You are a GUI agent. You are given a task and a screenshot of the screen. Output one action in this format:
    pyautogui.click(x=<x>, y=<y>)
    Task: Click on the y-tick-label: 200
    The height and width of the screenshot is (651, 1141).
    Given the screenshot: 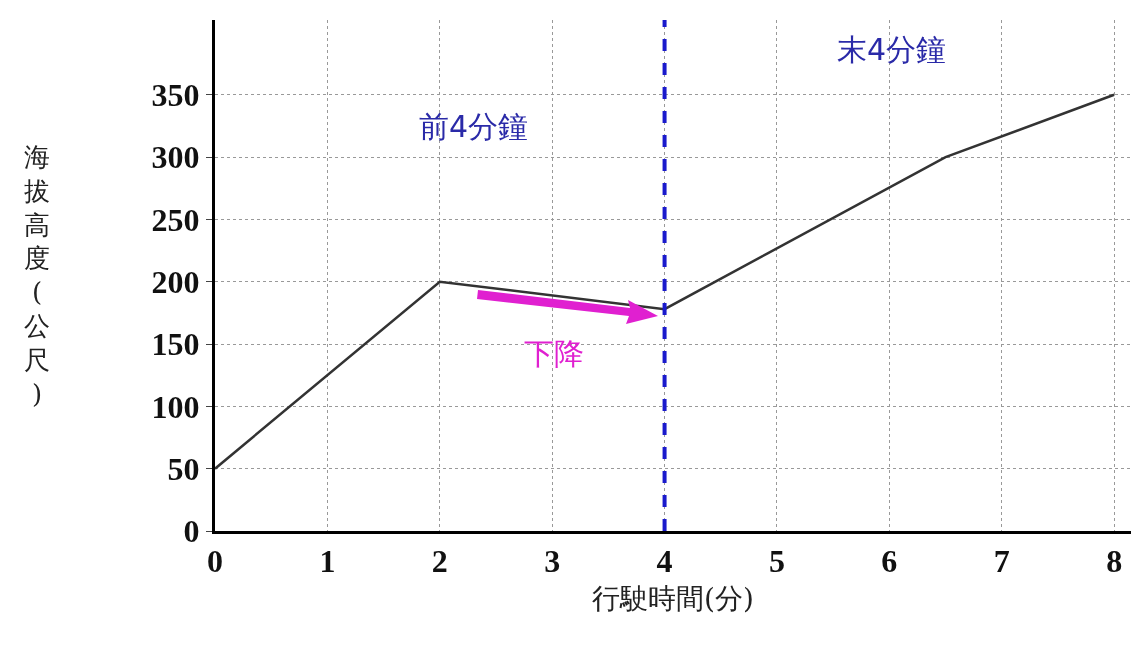 What is the action you would take?
    pyautogui.click(x=175, y=281)
    